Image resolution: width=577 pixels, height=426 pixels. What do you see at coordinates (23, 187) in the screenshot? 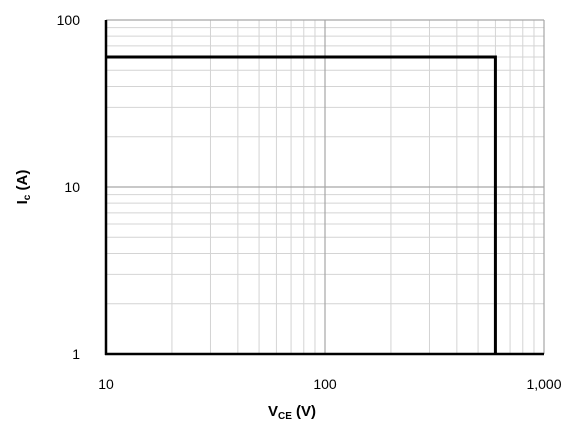
I see `y-axis-title: Ic (A)` at bounding box center [23, 187].